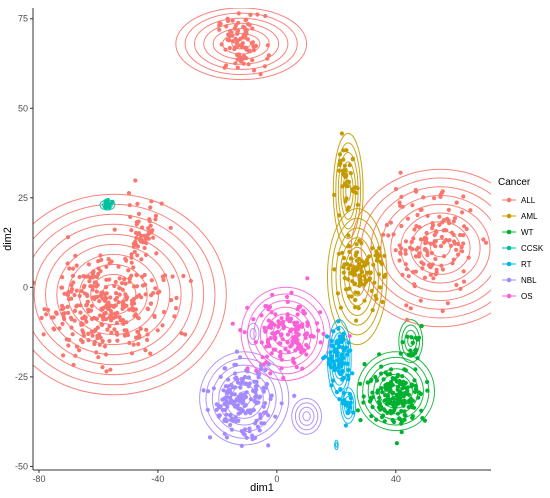  I want to click on x-tick-label: 40, so click(396, 479).